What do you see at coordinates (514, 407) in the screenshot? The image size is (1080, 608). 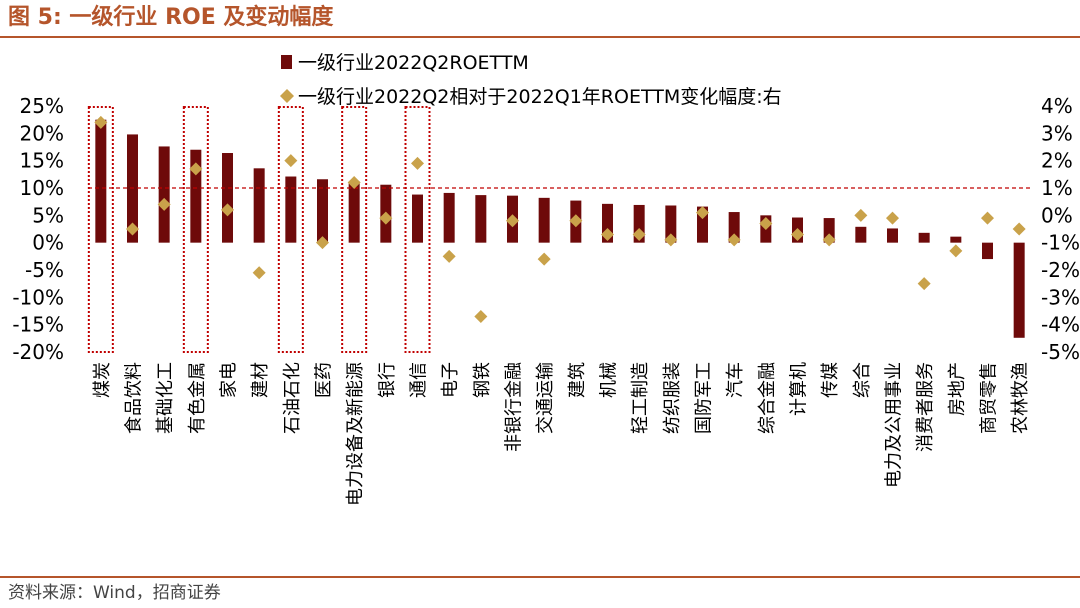 I see `category-label: 非银行金融` at bounding box center [514, 407].